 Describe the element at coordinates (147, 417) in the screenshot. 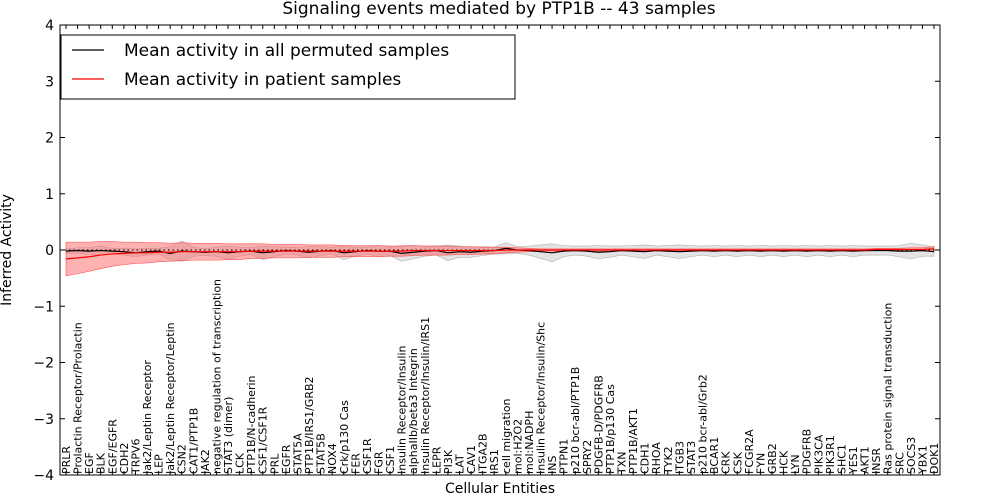

I see `xtick-label: Jak2/Leptin Receptor` at that location.